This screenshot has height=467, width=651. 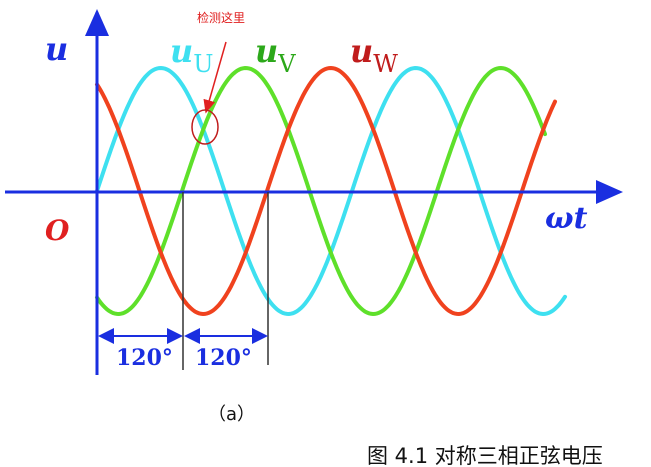 I want to click on y-axis-label: u, so click(x=56, y=49).